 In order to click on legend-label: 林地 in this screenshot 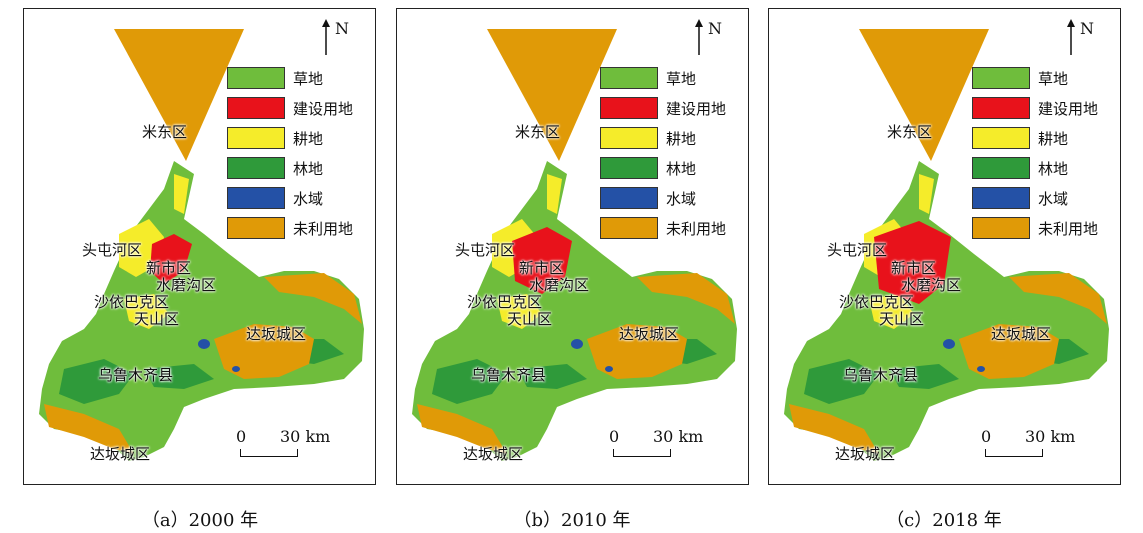, I will do `click(680, 168)`.